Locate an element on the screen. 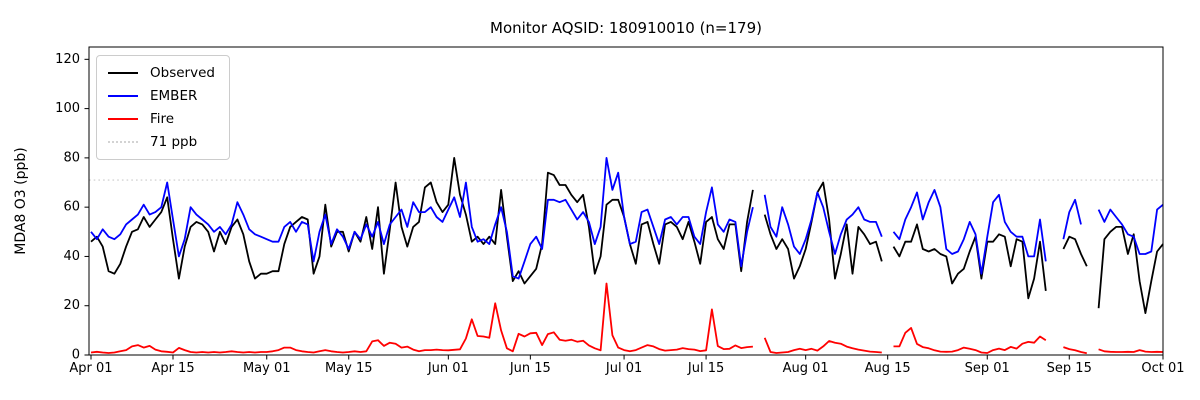 The width and height of the screenshot is (1200, 400). legend-item-threshold: 71 ppb is located at coordinates (161, 142).